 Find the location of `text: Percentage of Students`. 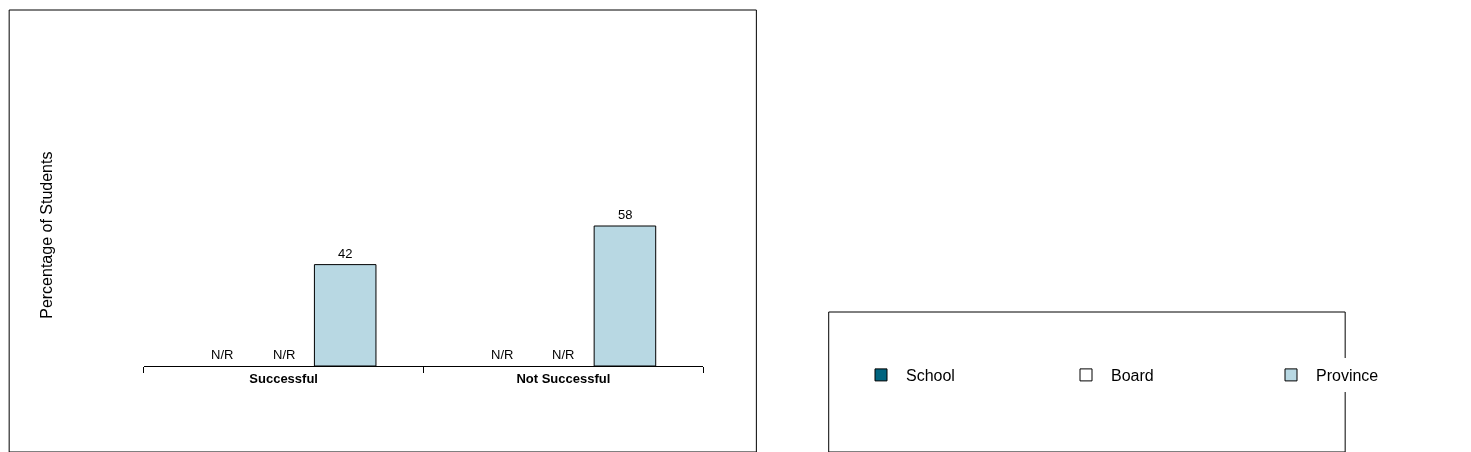

text: Percentage of Students is located at coordinates (46, 235).